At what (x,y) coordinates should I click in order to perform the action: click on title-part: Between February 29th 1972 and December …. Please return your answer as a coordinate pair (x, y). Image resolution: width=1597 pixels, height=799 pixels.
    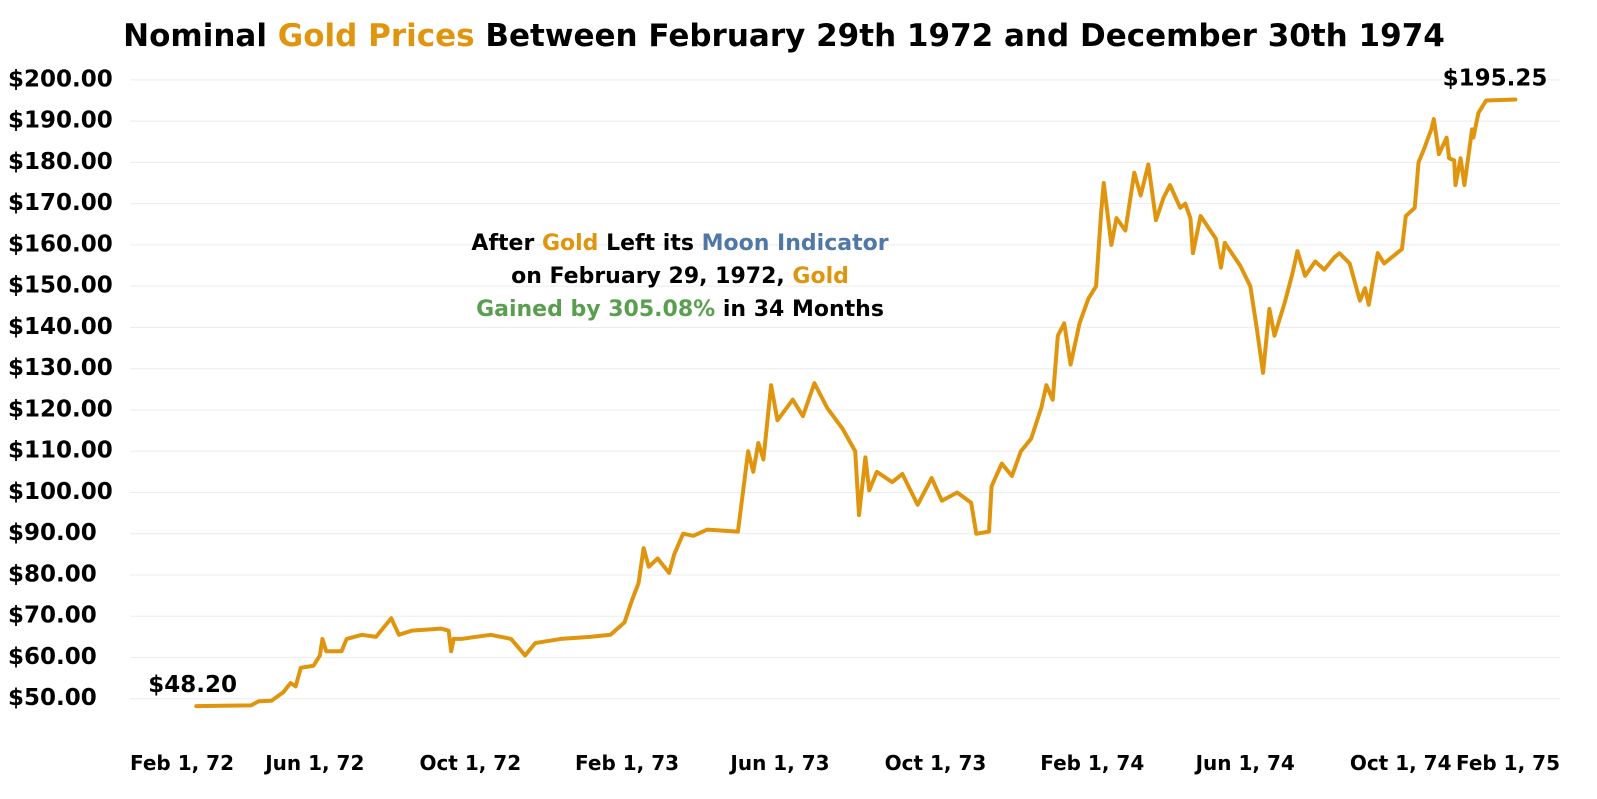
    Looking at the image, I should click on (960, 36).